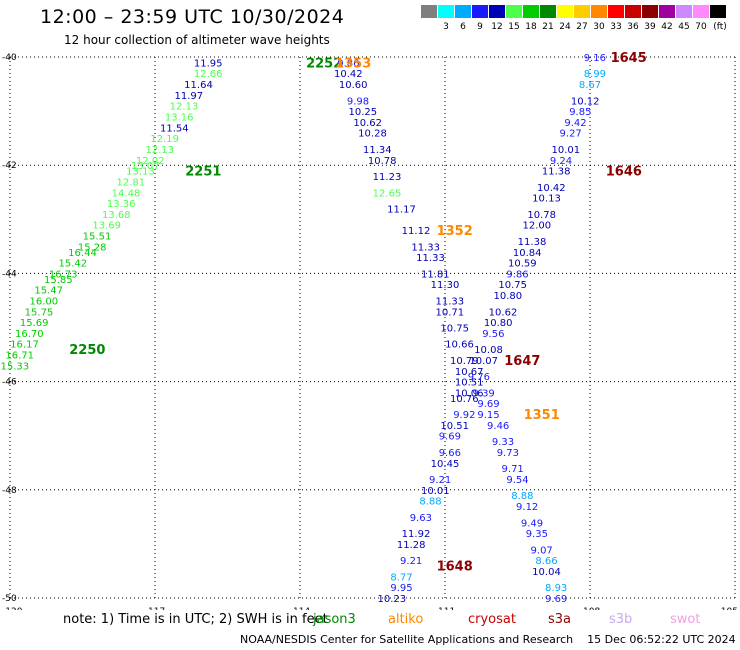 This screenshot has height=650, width=740. Describe the element at coordinates (63, 274) in the screenshot. I see `wave-height-value: 16.73` at that location.